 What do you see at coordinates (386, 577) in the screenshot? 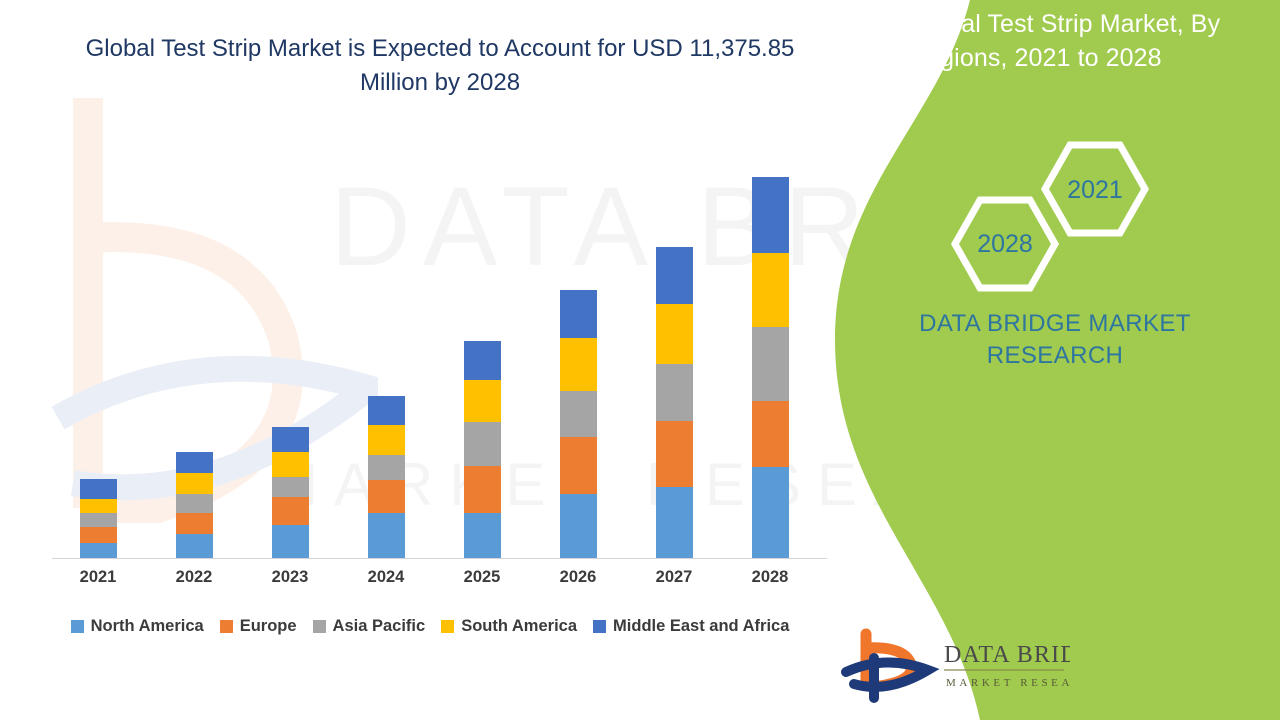
I see `x-tick-2024: 2024` at bounding box center [386, 577].